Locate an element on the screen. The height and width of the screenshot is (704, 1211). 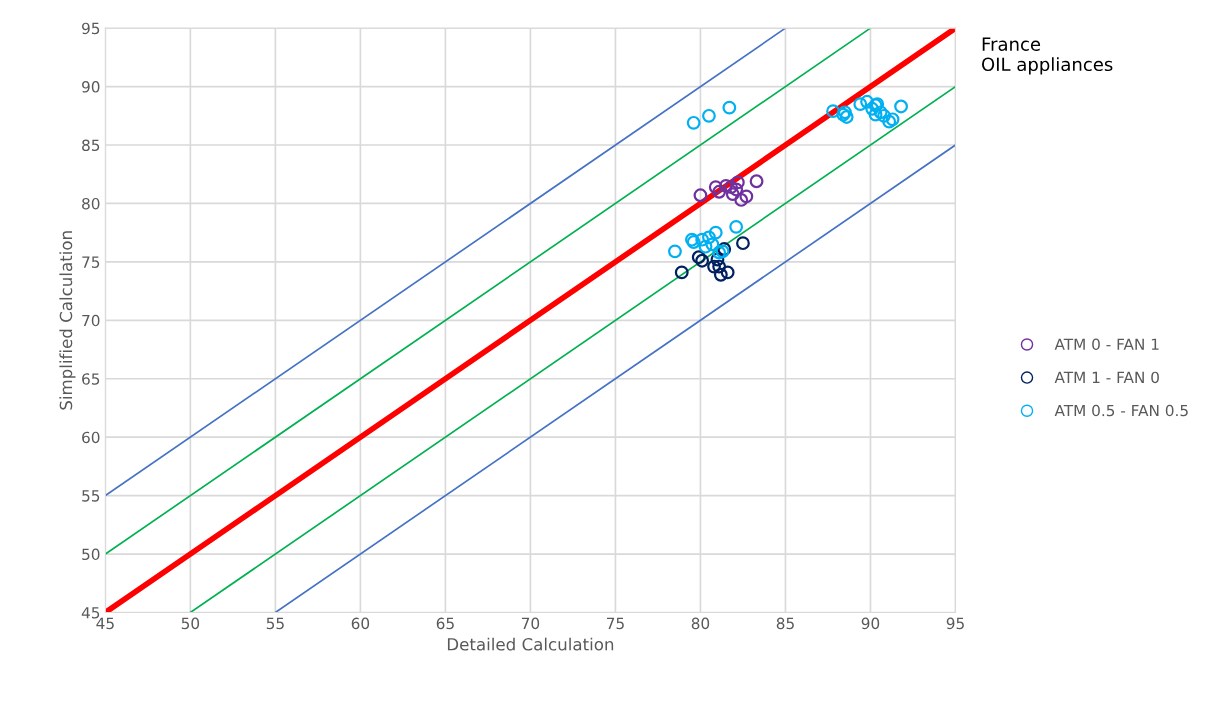
y-axis-title: Simplified Calculation is located at coordinates (67, 320).